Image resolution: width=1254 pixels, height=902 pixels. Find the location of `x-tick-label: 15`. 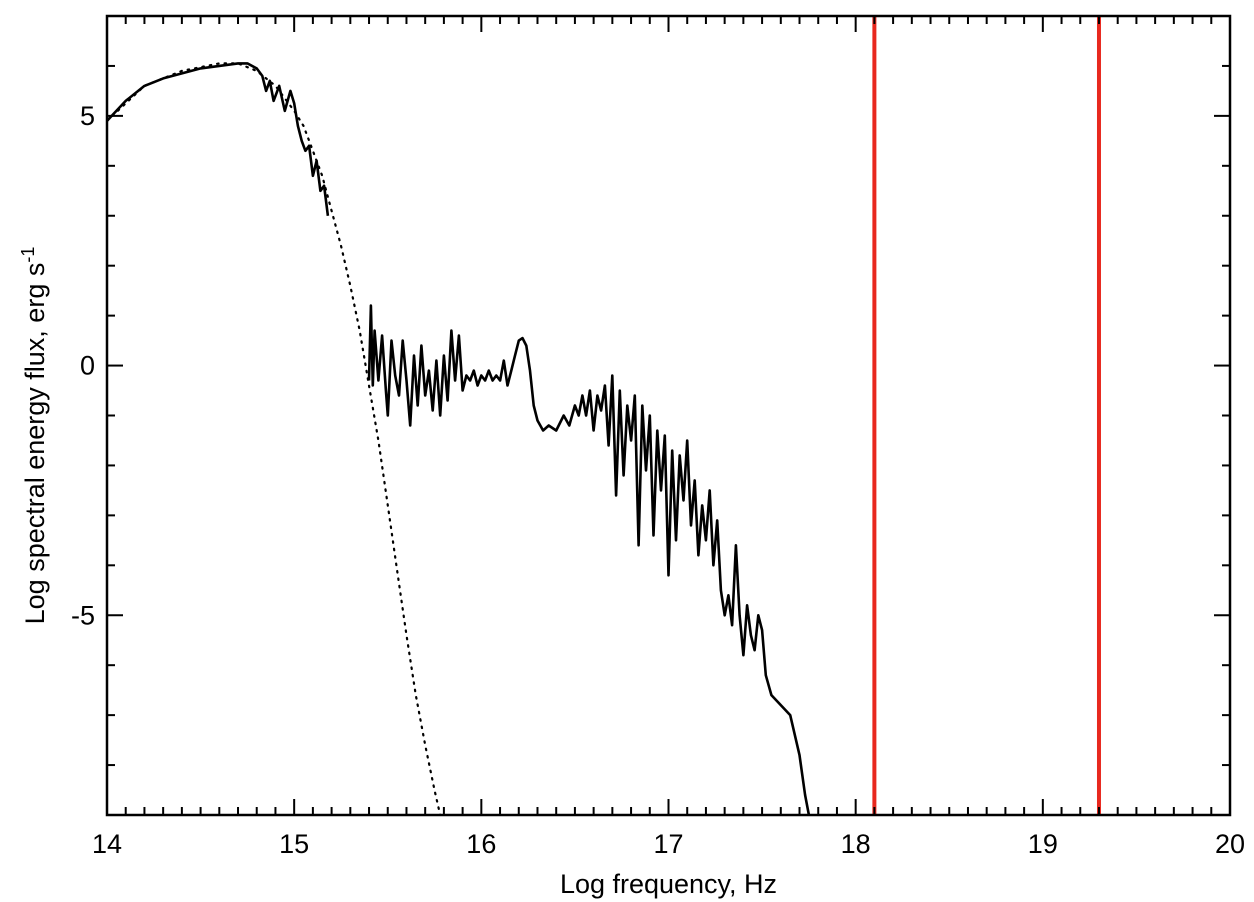

x-tick-label: 15 is located at coordinates (294, 844).